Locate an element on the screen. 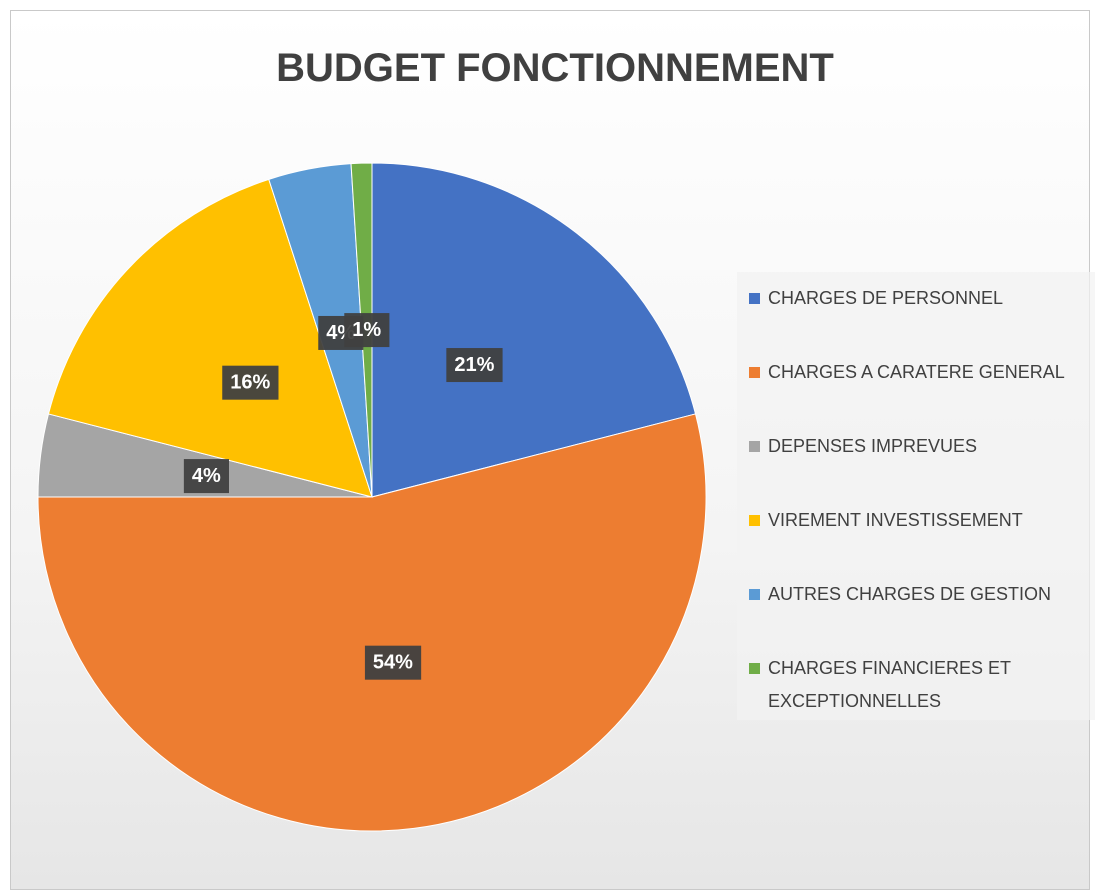  data-label: 16% is located at coordinates (250, 383).